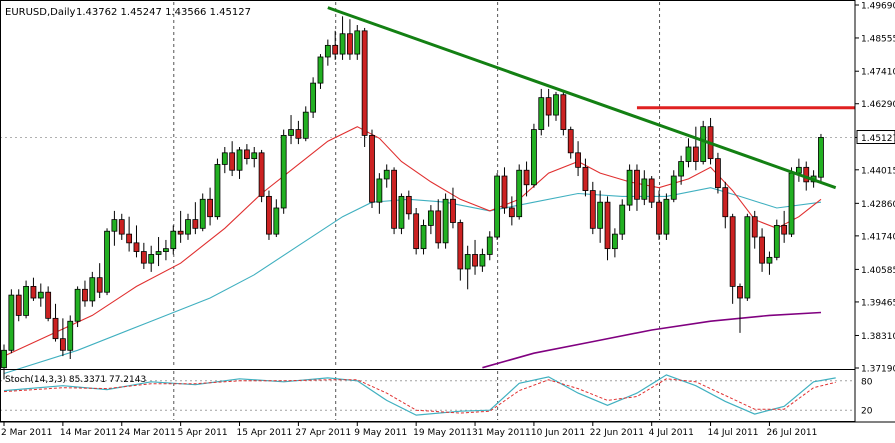  Describe the element at coordinates (147, 433) in the screenshot. I see `x-tick-label-2: 24 Mar 2011` at that location.